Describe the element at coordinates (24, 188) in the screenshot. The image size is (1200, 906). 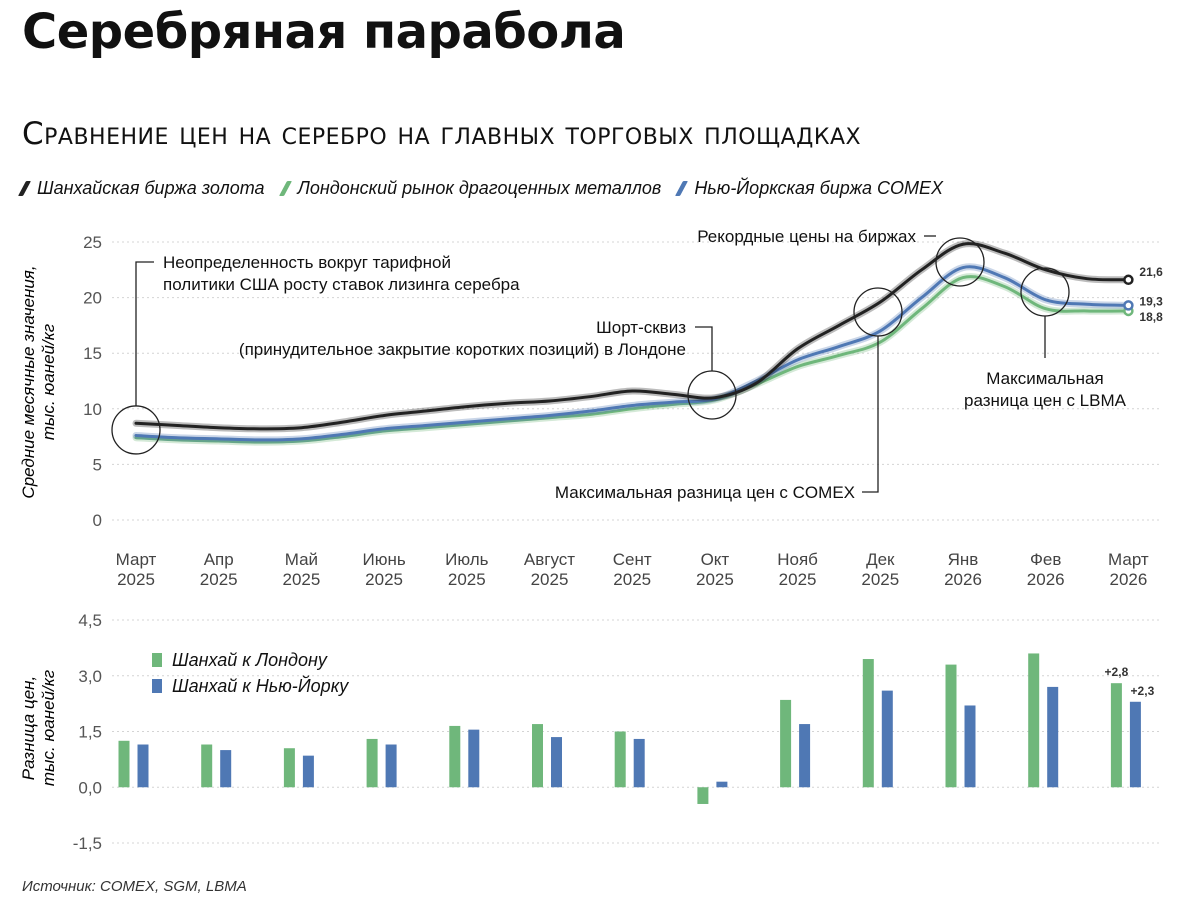
I see `legend-swatch-shanghai` at that location.